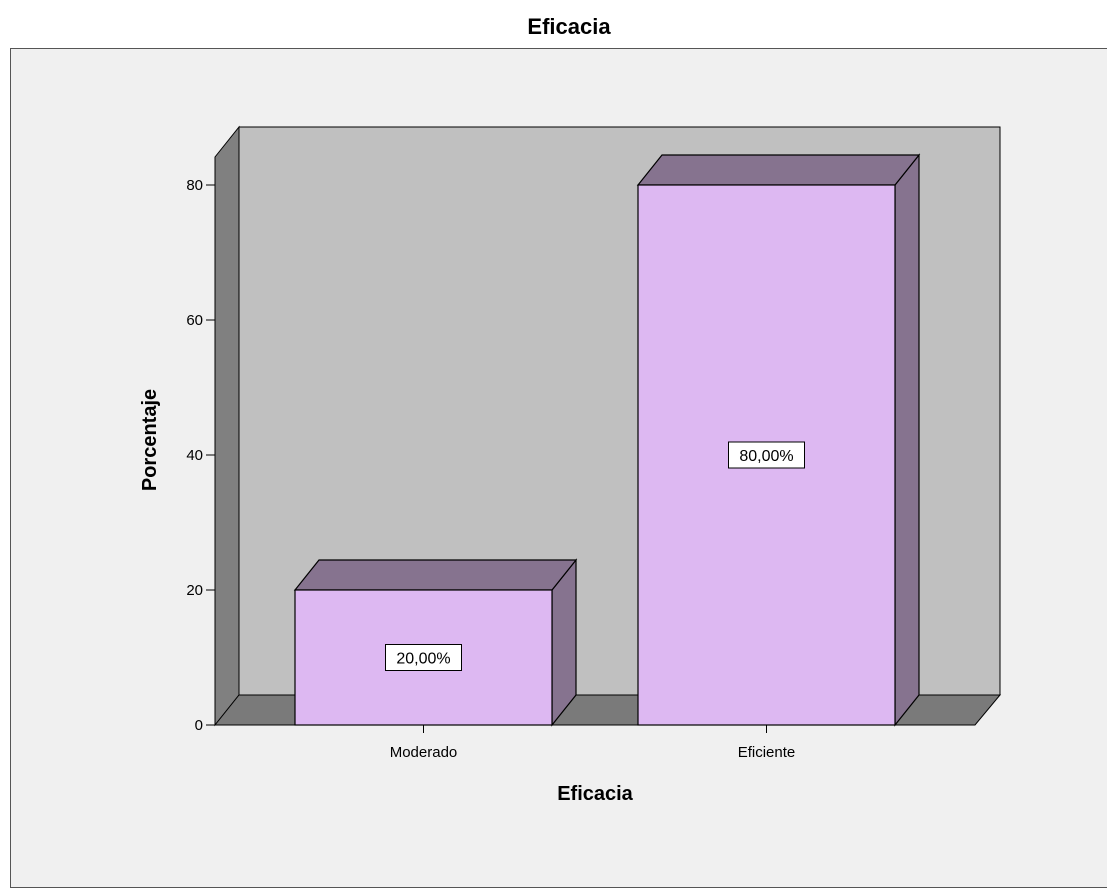  I want to click on data-label: 20,00%, so click(423, 659).